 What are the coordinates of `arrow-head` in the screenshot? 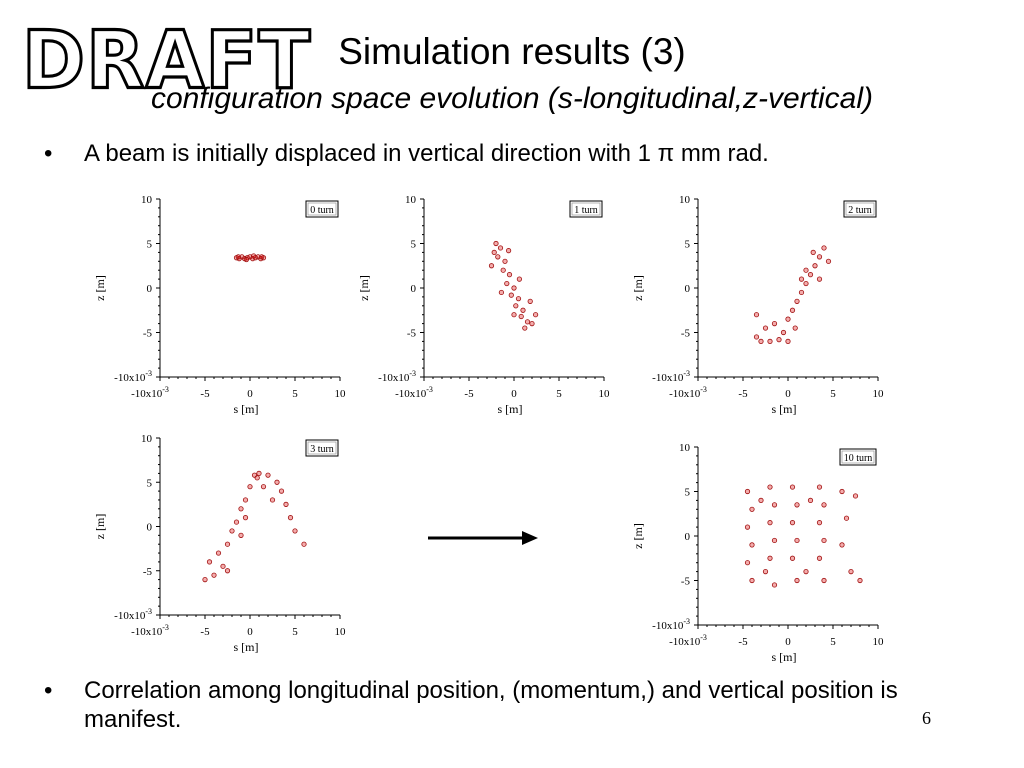 It's located at (530, 538).